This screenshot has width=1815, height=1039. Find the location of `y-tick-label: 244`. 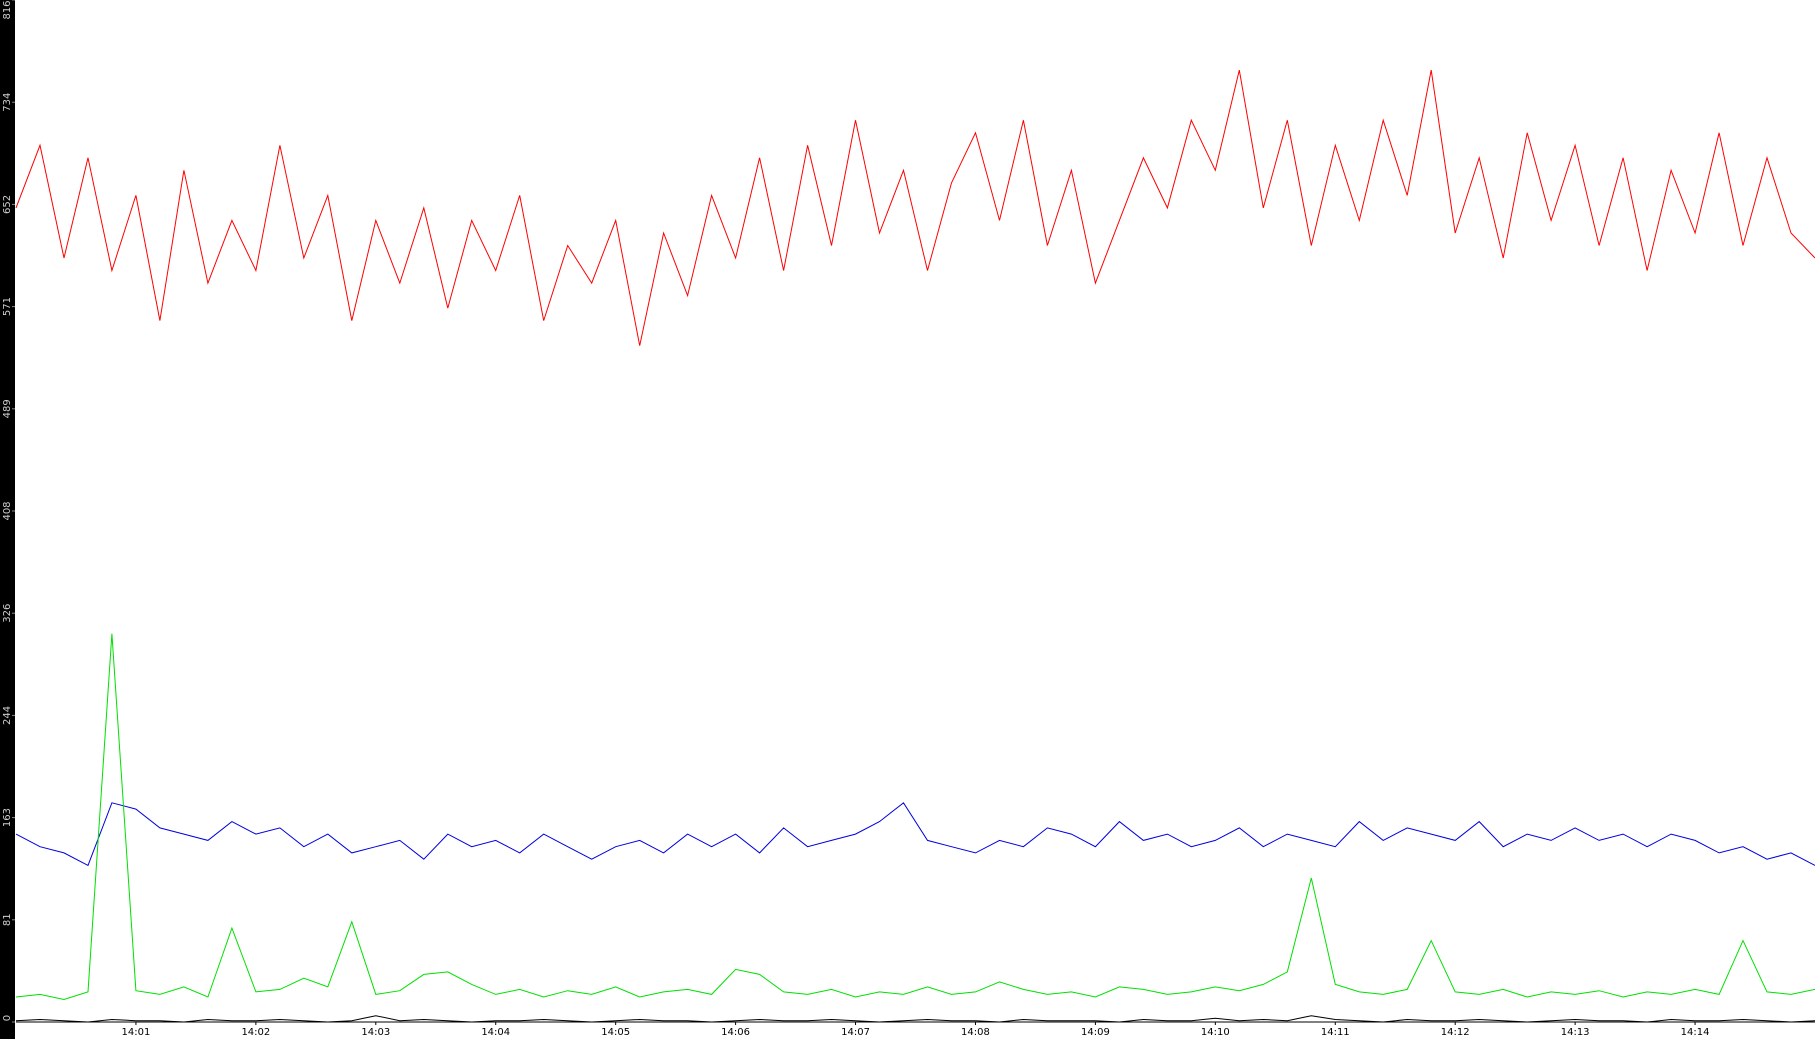

y-tick-label: 244 is located at coordinates (7, 715).